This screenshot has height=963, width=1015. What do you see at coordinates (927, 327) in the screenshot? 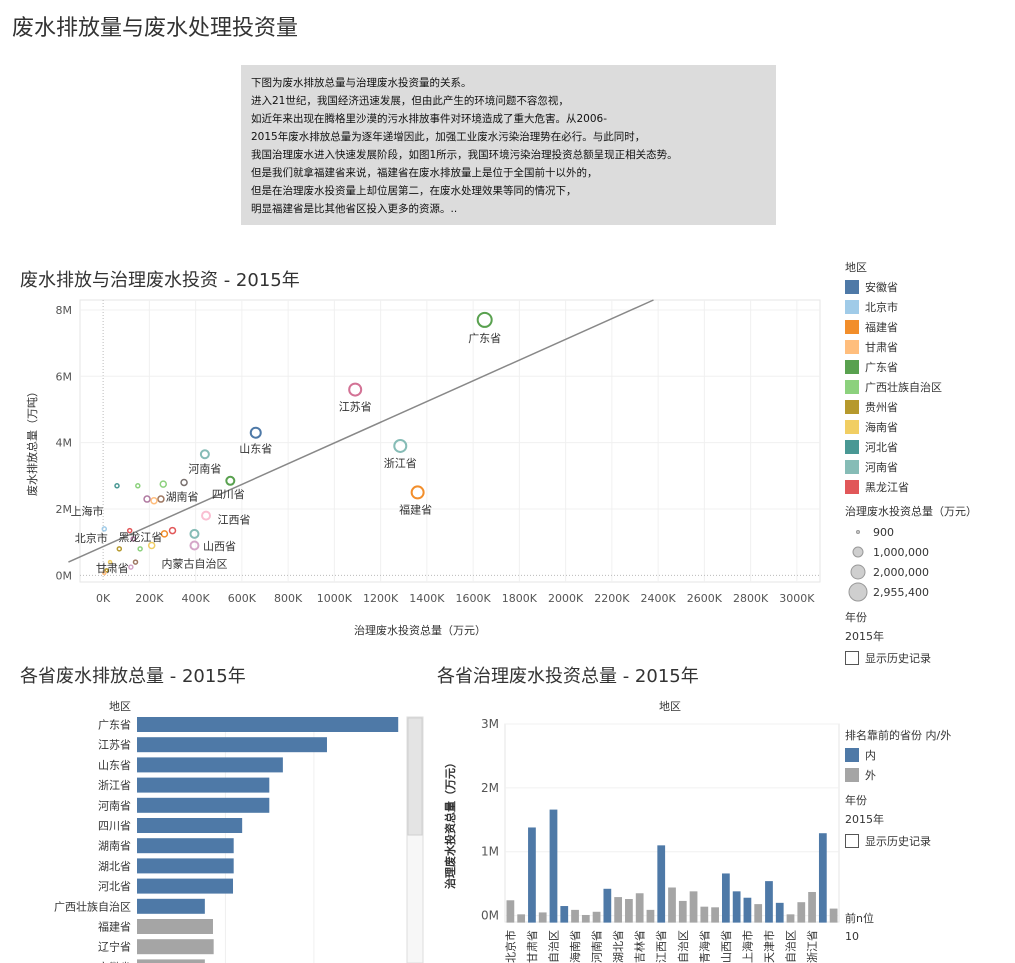
I see `region-legend-item: 福建省` at bounding box center [927, 327].